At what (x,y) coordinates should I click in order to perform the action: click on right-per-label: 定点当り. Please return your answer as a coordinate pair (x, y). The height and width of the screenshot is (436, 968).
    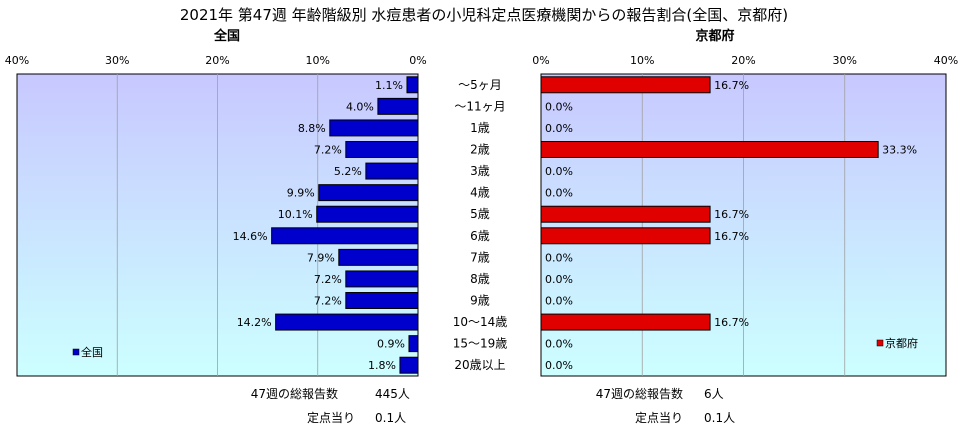
    Looking at the image, I should click on (659, 417).